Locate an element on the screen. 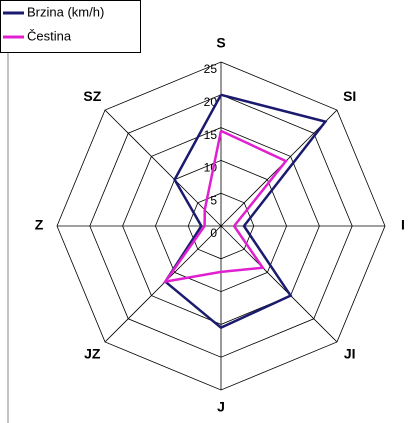  category-label: J is located at coordinates (221, 407).